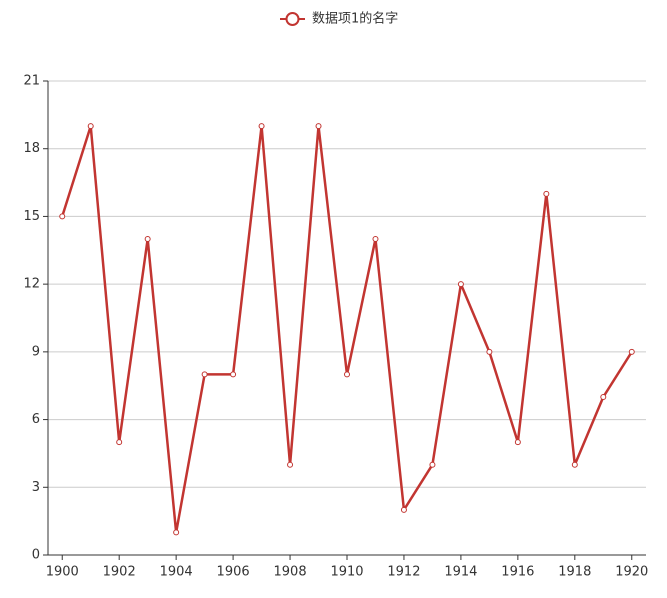 This screenshot has width=667, height=598. I want to click on legend-marker, so click(292, 19).